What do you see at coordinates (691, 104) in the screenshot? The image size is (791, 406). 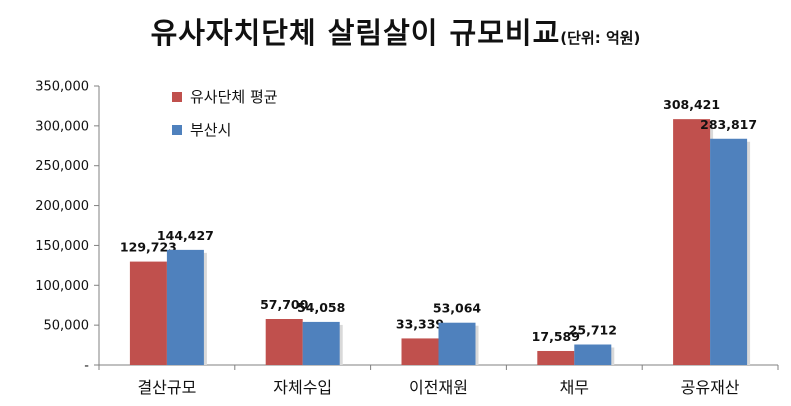 I see `data-label: 308,421` at bounding box center [691, 104].